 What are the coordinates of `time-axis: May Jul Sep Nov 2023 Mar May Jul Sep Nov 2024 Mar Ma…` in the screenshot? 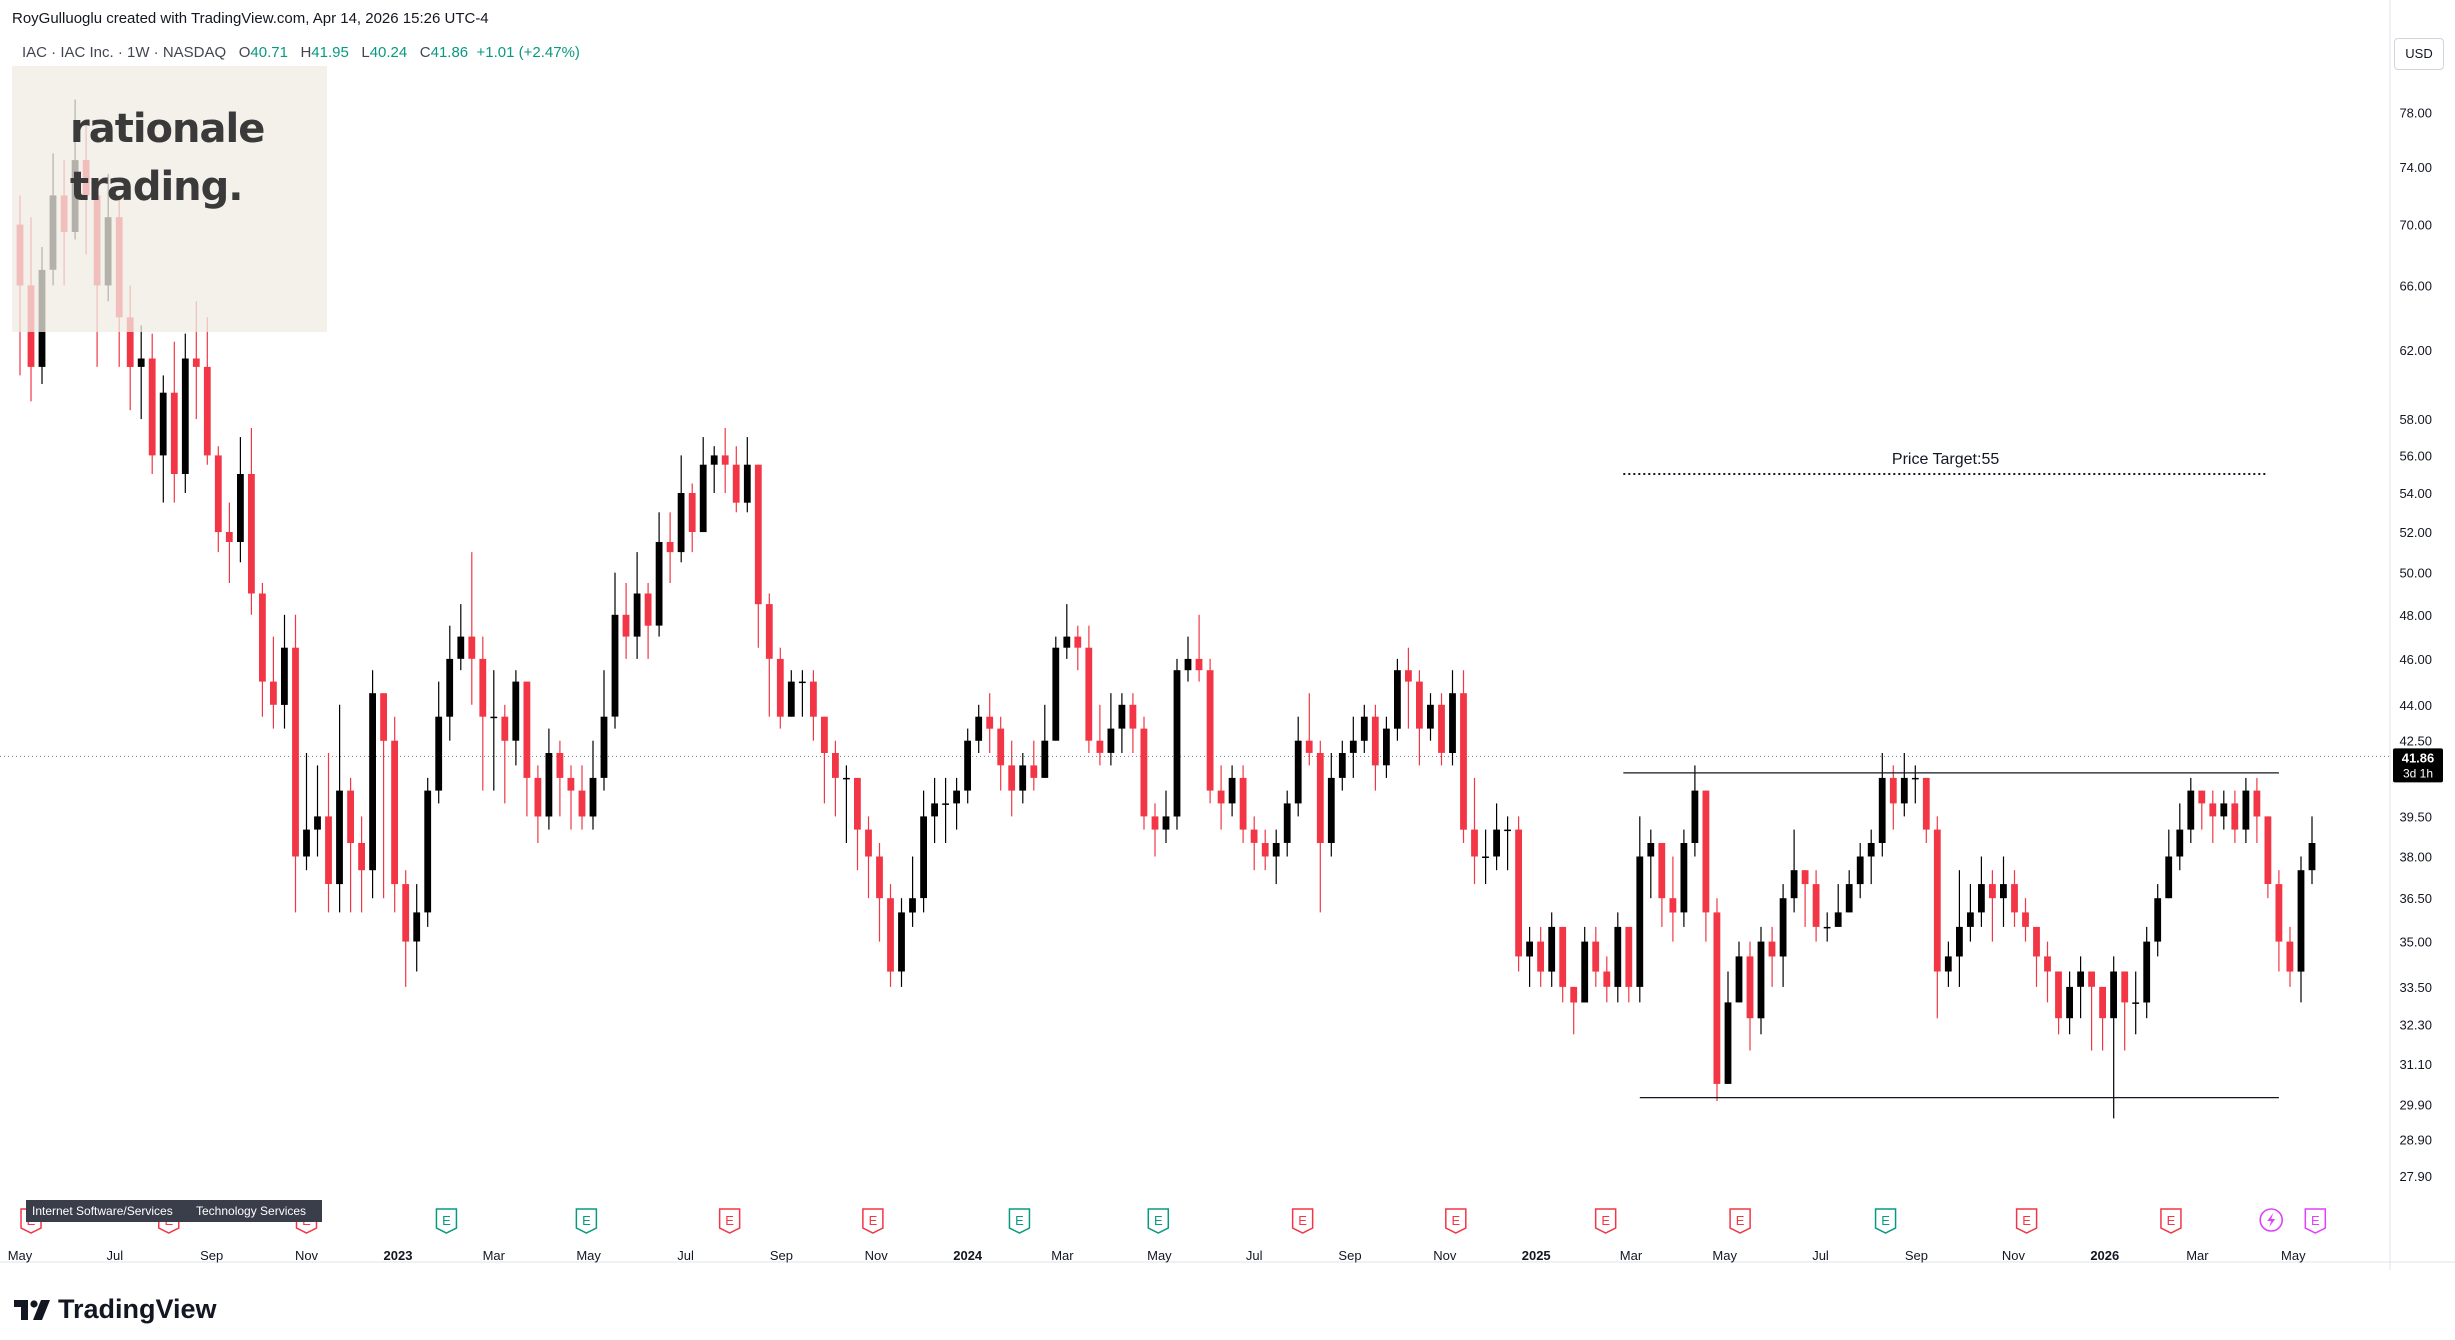 It's located at (1157, 1255).